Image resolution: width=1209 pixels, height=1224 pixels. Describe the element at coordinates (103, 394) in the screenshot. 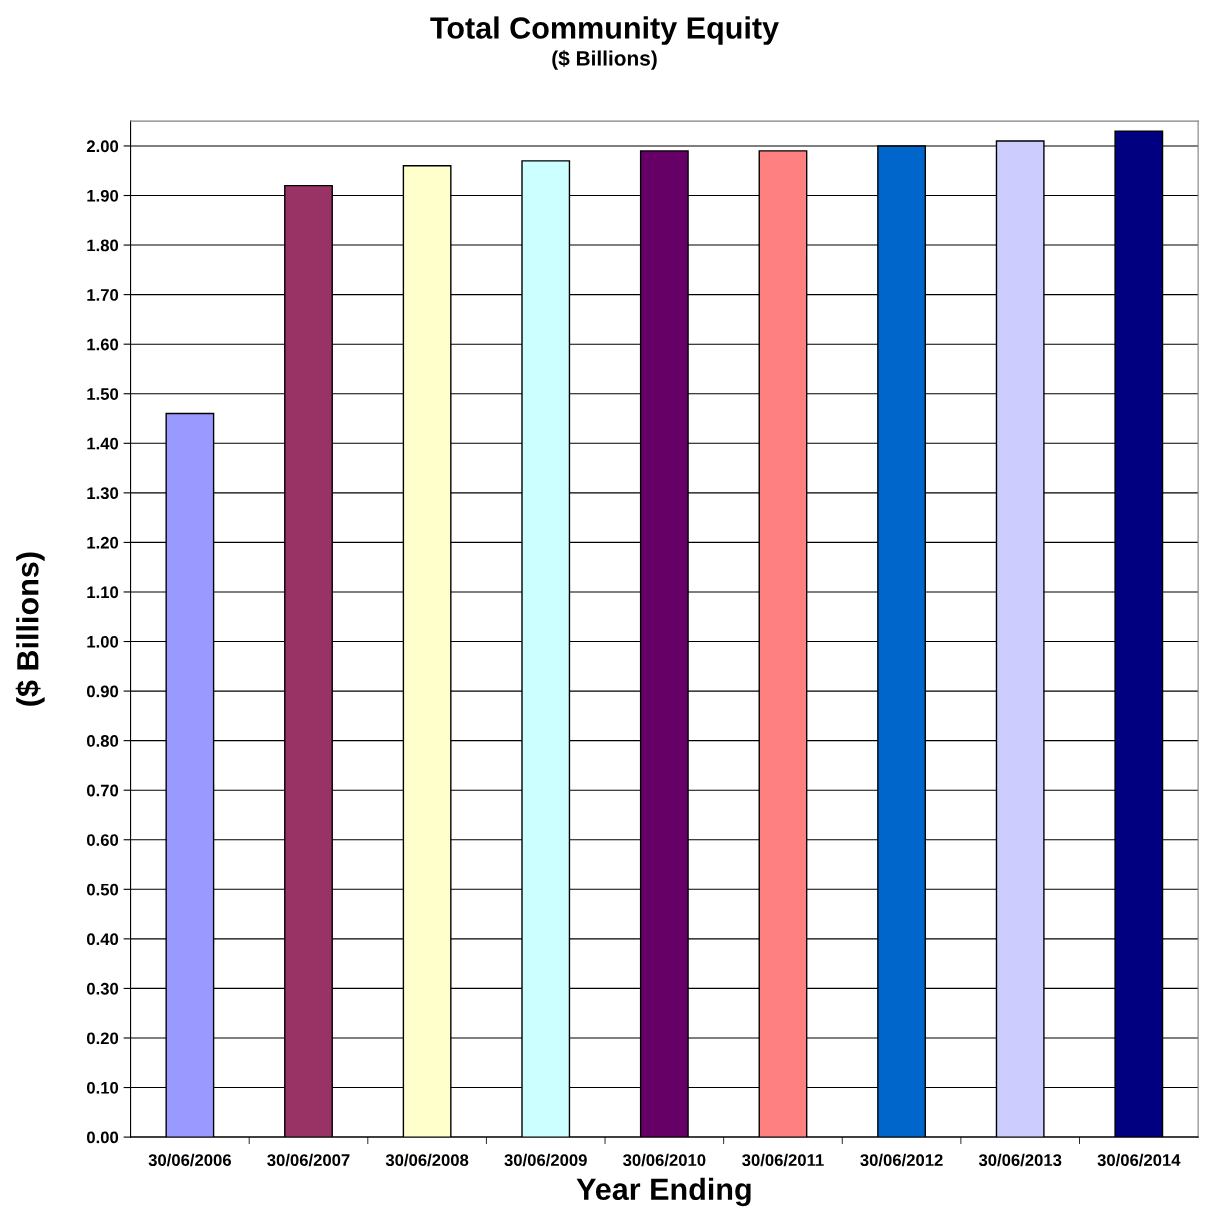

I see `y-tick-label: 1.50` at that location.